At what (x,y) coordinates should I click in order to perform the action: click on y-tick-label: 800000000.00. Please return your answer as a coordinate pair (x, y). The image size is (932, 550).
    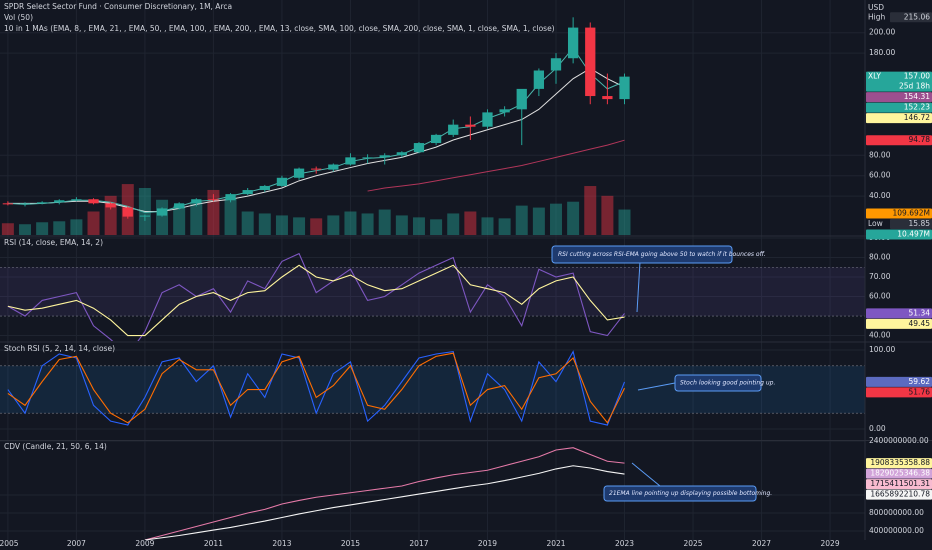
    Looking at the image, I should click on (896, 512).